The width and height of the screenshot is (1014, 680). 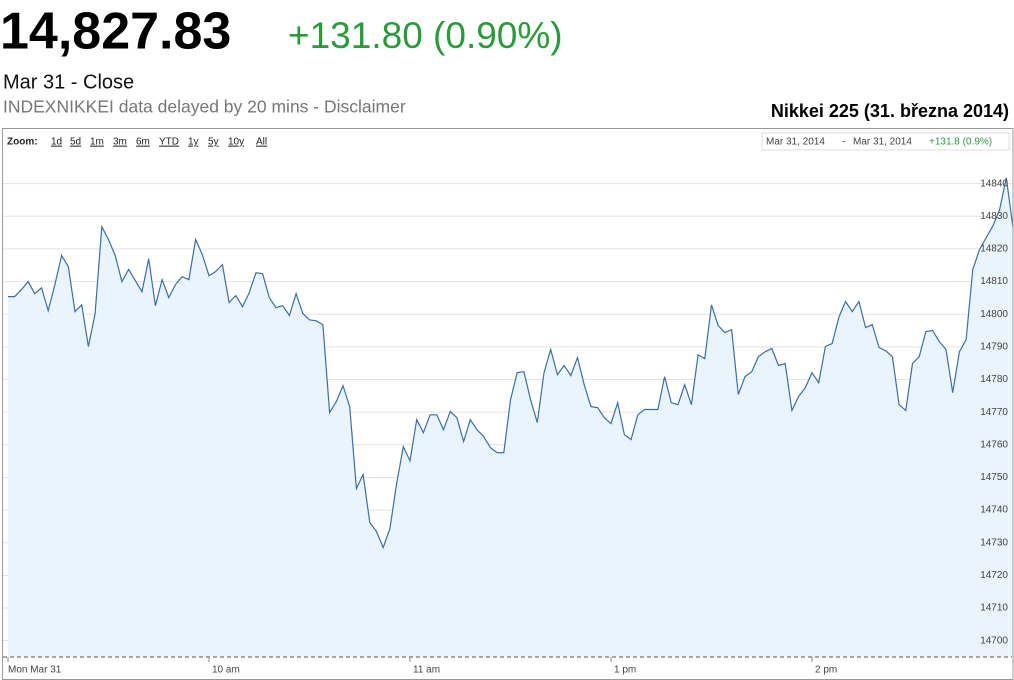 What do you see at coordinates (226, 670) in the screenshot?
I see `x-tick-label: 10 am` at bounding box center [226, 670].